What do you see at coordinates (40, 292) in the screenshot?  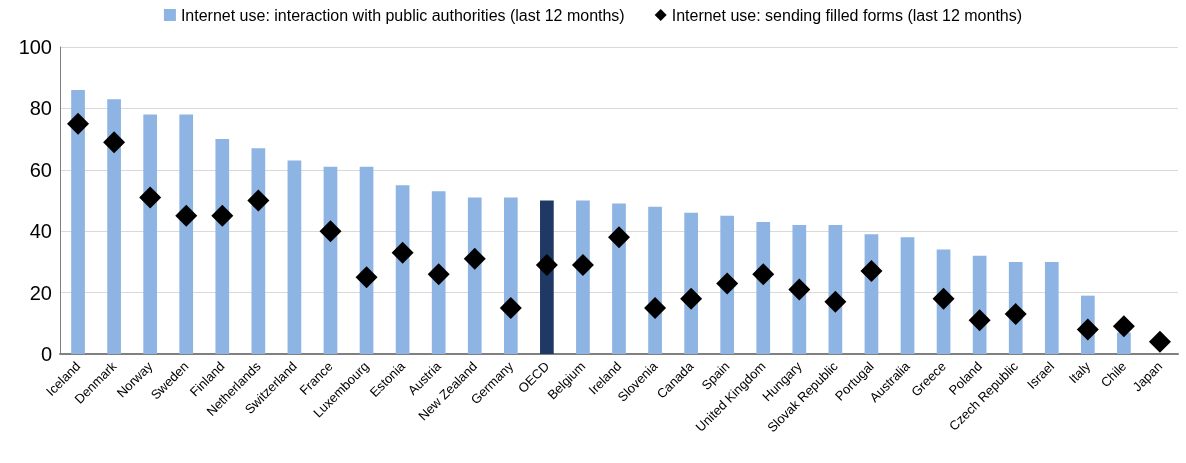 I see `y-tick-label: 20` at bounding box center [40, 292].